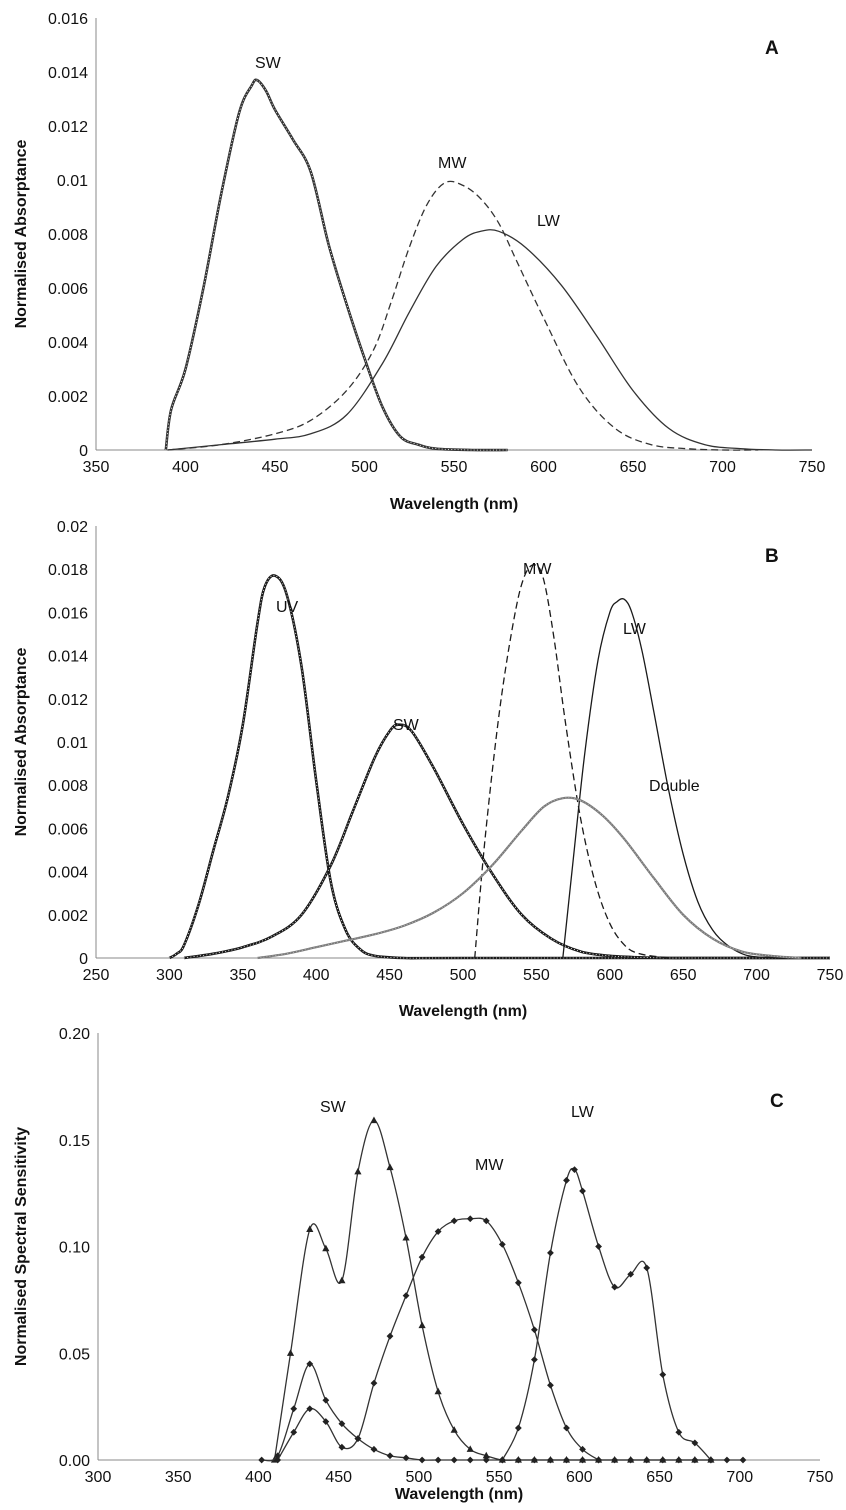 This screenshot has width=846, height=1510. I want to click on y-tick-label: 0.15, so click(74, 1141).